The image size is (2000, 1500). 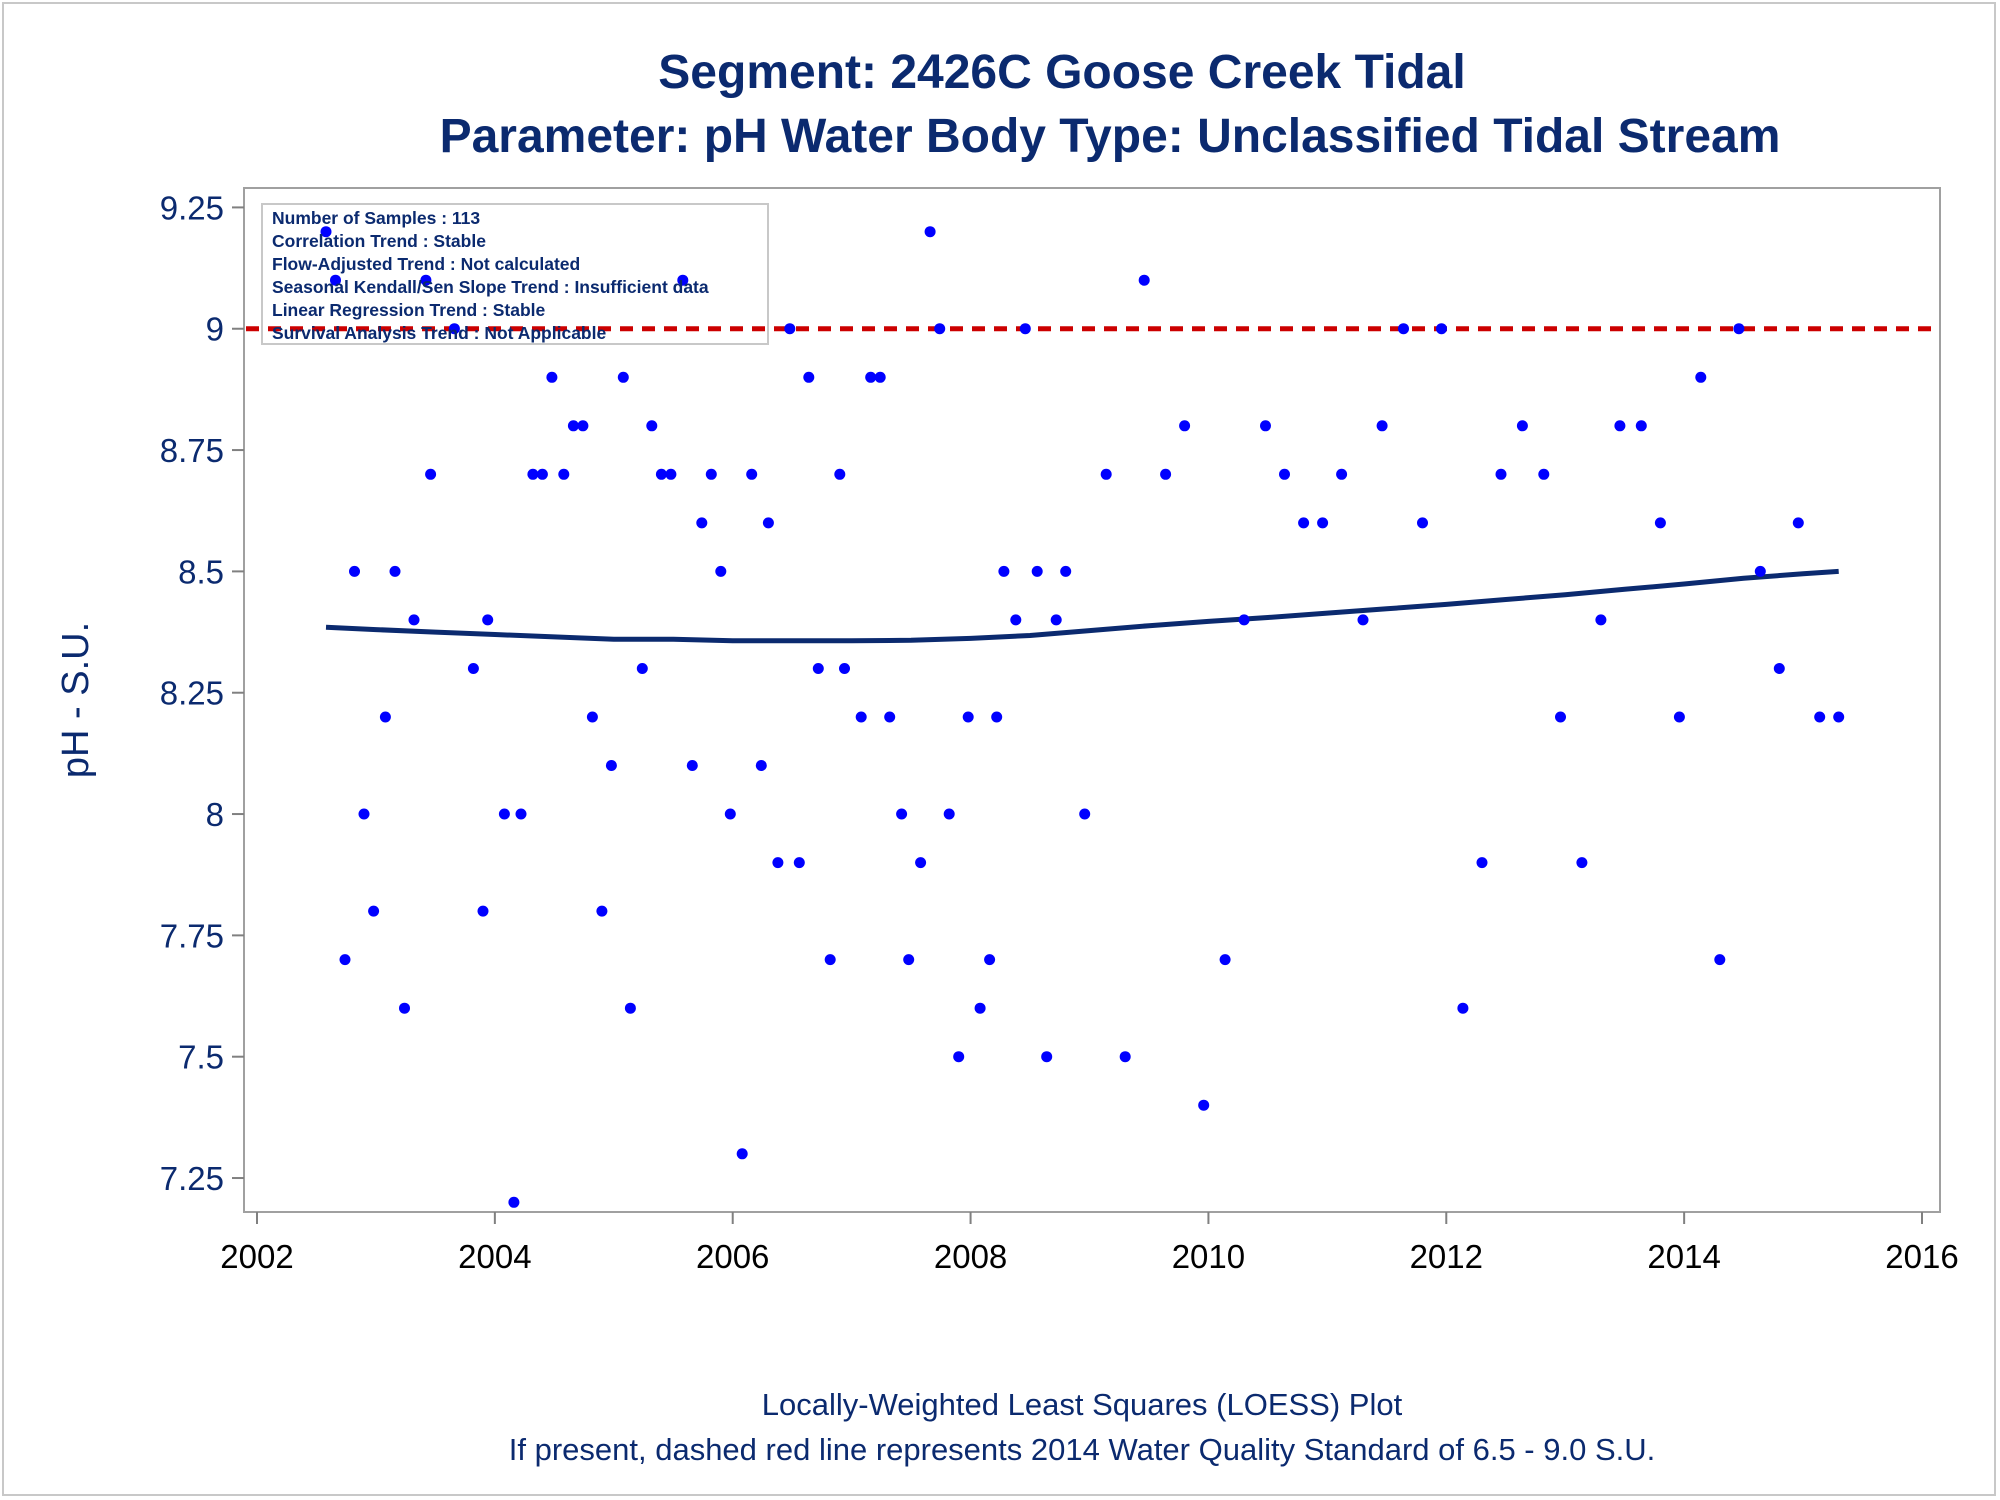 I want to click on y-tick-label: 8.5, so click(x=201, y=571).